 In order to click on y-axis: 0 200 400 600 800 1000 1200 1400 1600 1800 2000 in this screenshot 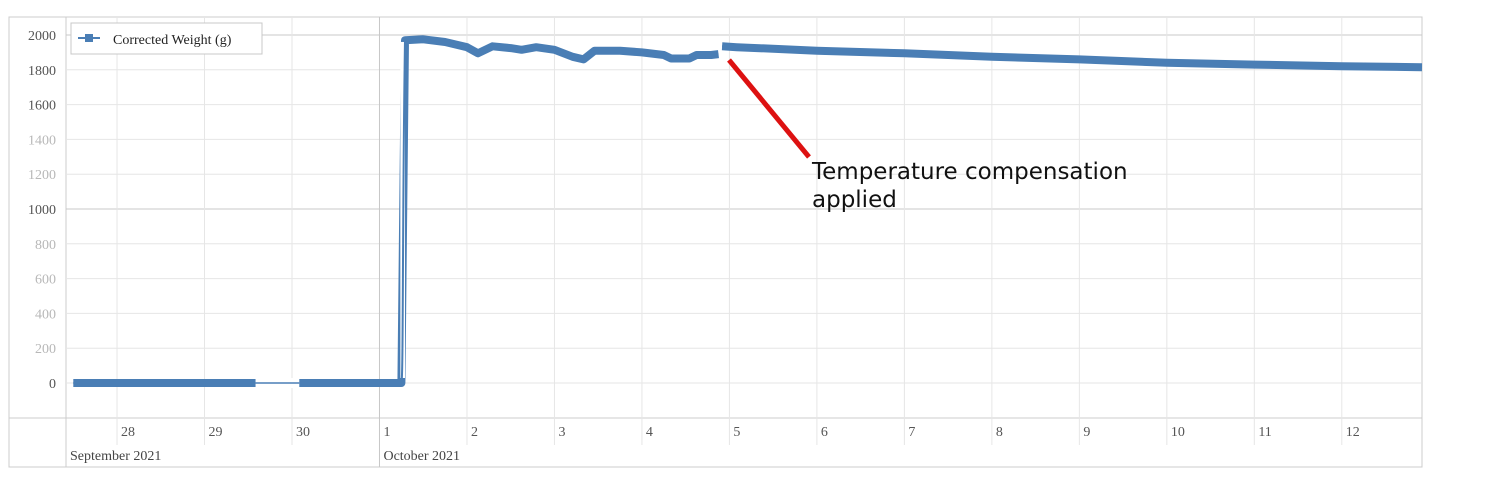, I will do `click(42, 210)`.